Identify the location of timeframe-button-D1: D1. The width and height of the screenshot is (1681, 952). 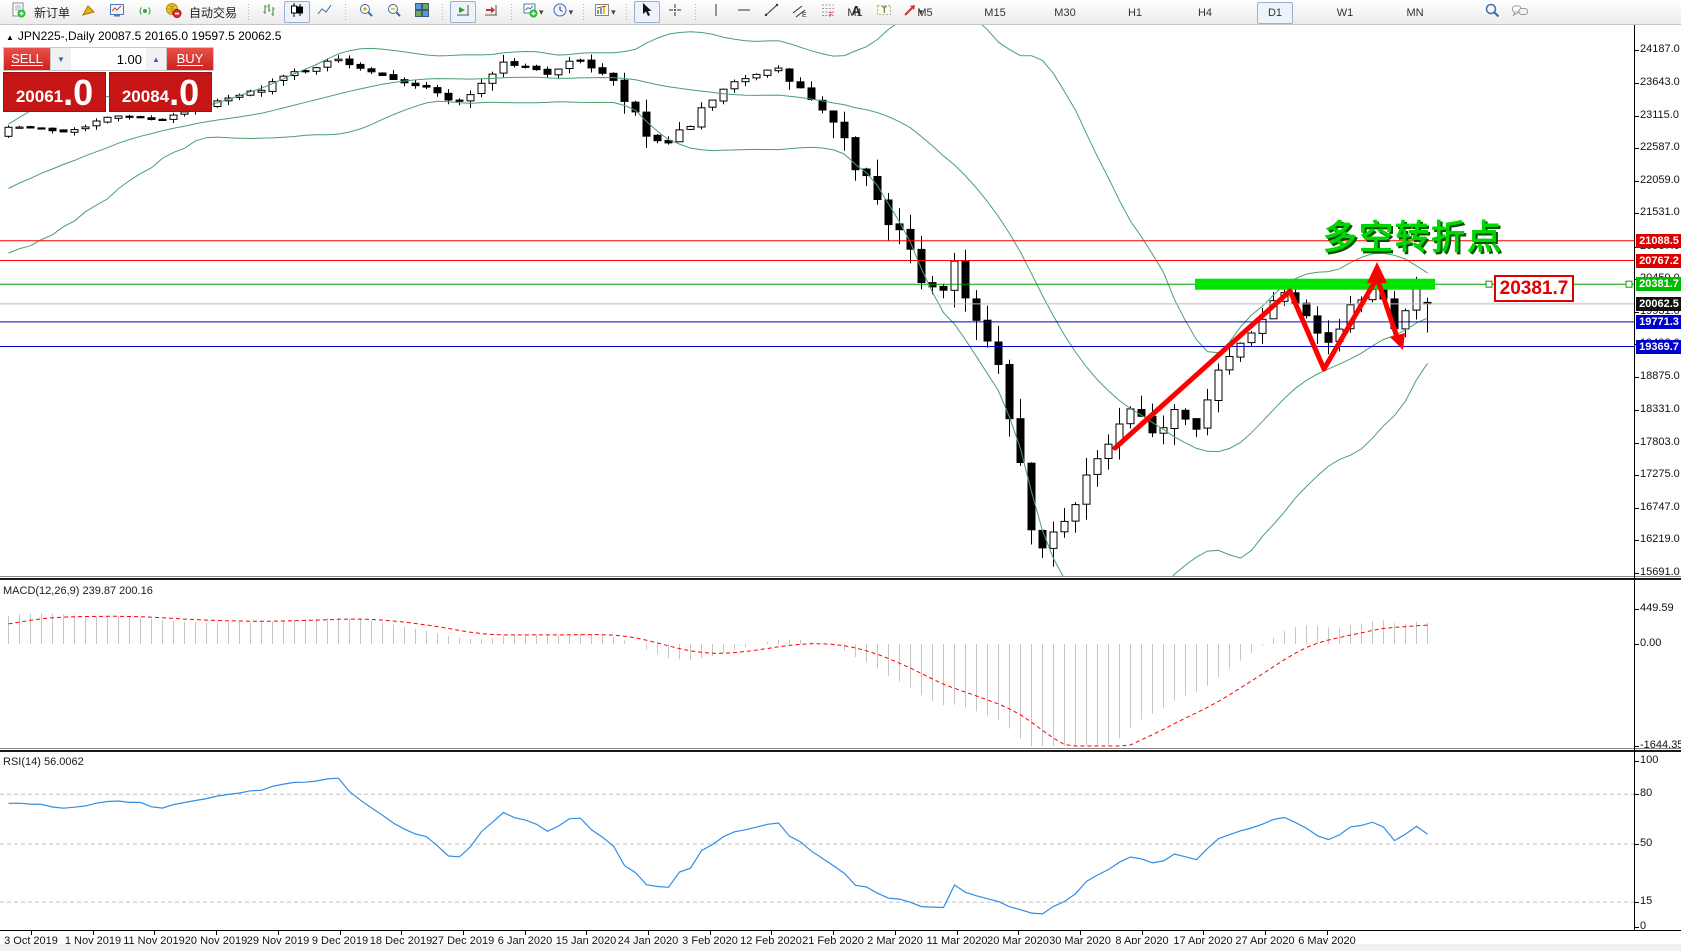
(1275, 13).